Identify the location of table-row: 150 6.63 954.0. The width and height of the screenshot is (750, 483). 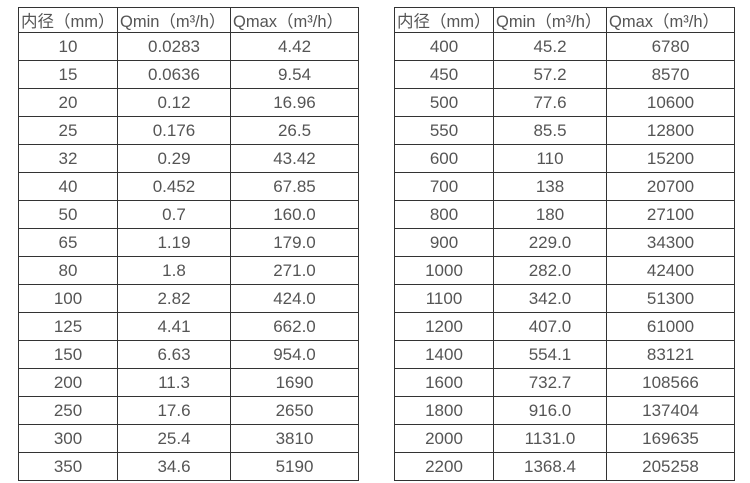
(188, 354).